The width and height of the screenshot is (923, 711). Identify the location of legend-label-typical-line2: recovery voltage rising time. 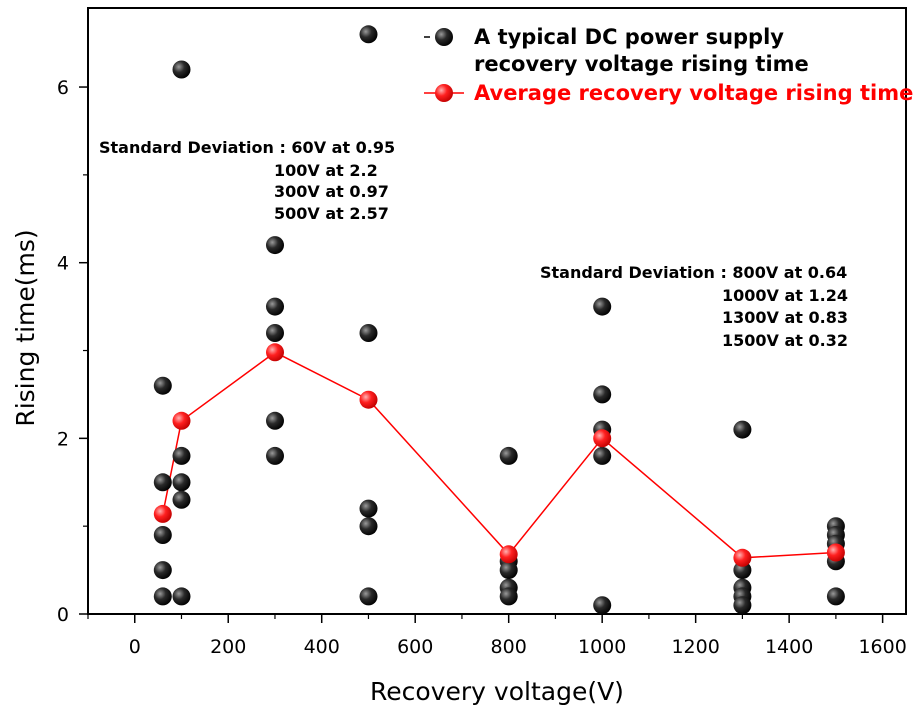
(641, 64).